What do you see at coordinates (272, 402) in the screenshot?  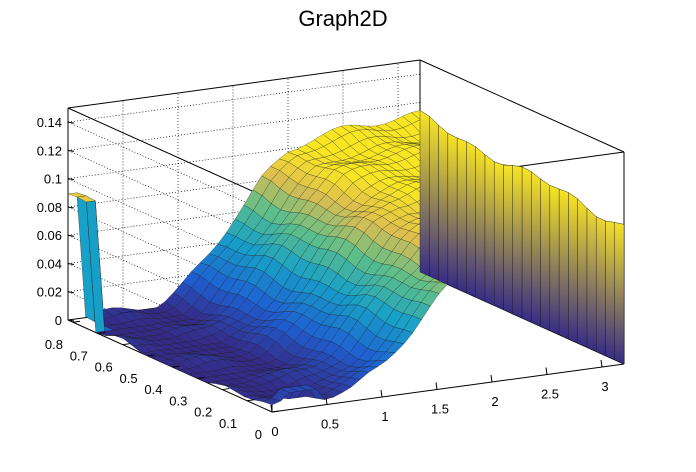 I see `surface-cell` at bounding box center [272, 402].